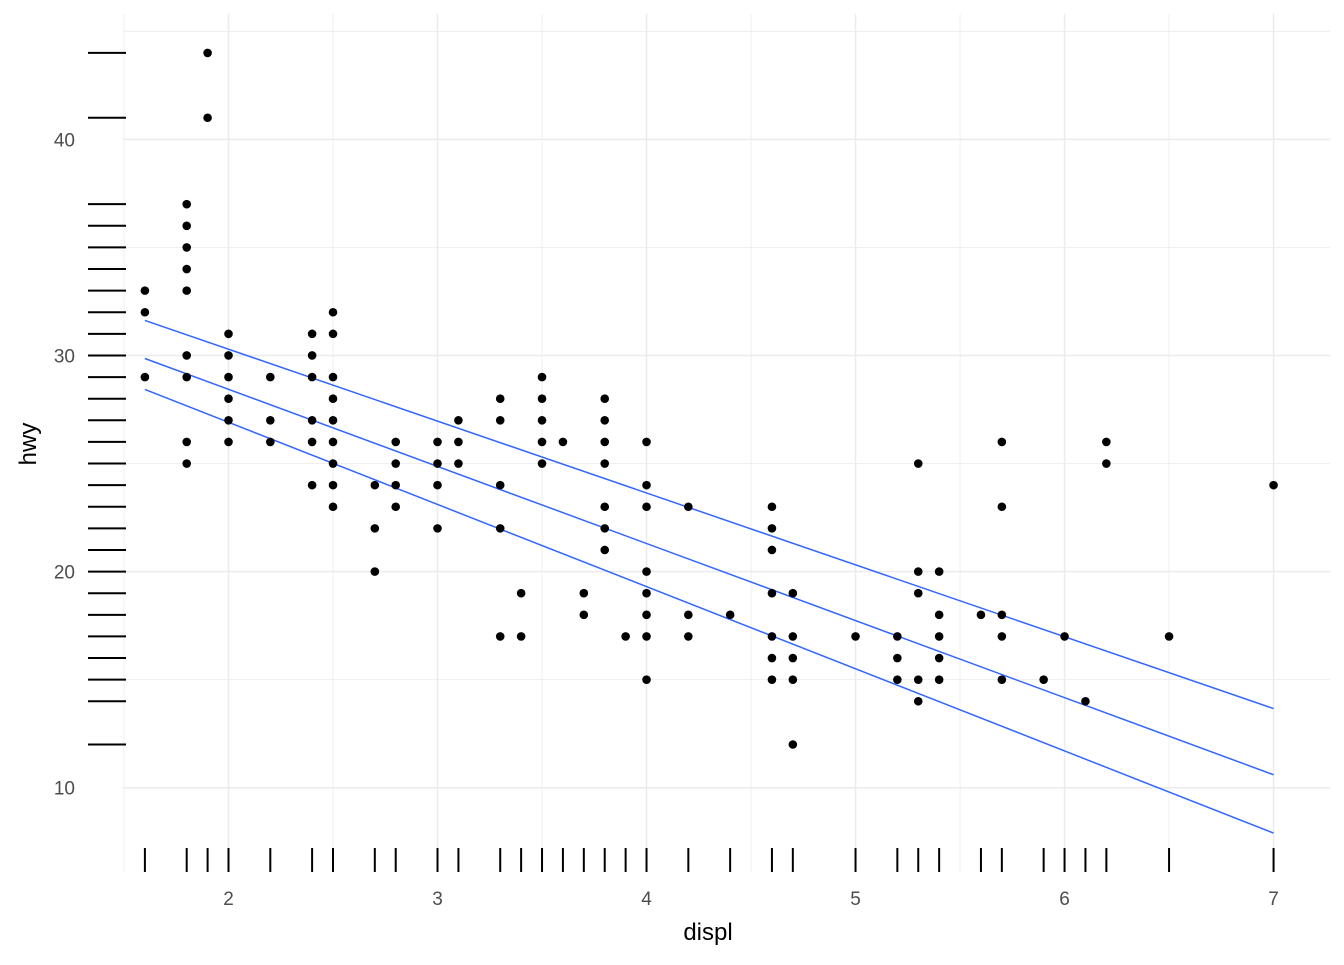 This screenshot has width=1344, height=965. Describe the element at coordinates (646, 899) in the screenshot. I see `x-tick-label: 4` at that location.